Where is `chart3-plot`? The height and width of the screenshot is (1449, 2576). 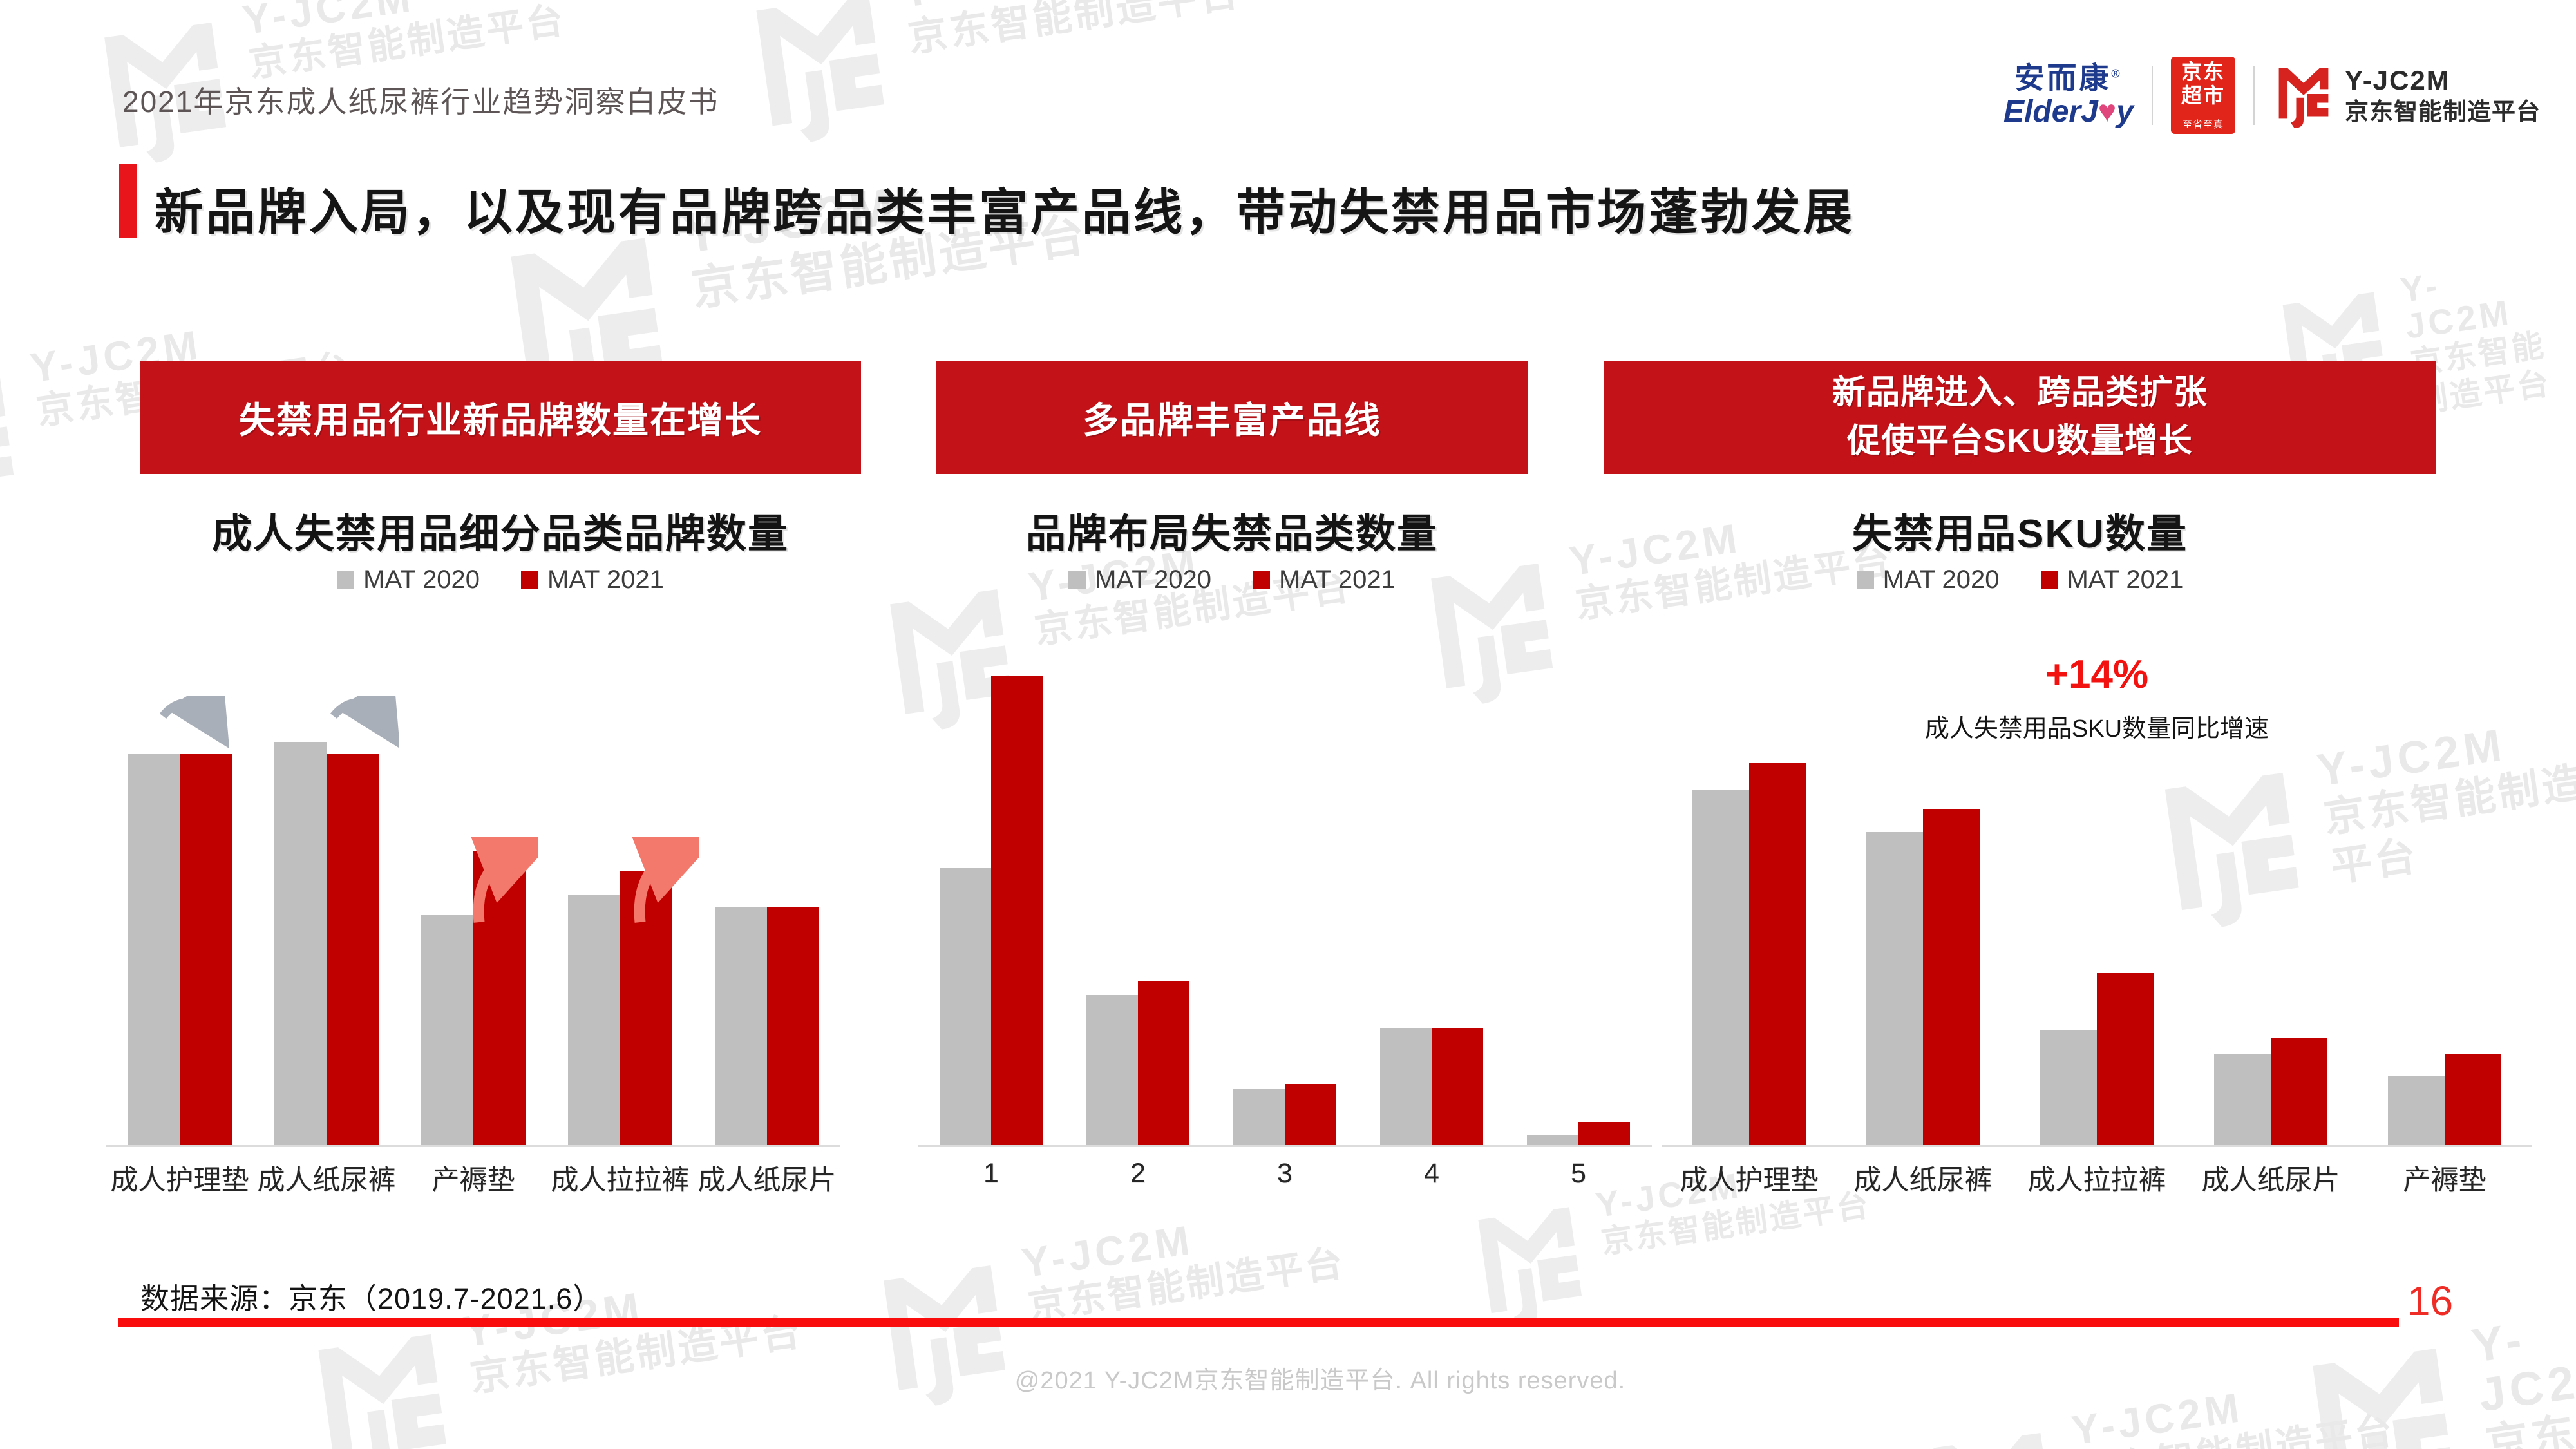 chart3-plot is located at coordinates (2097, 955).